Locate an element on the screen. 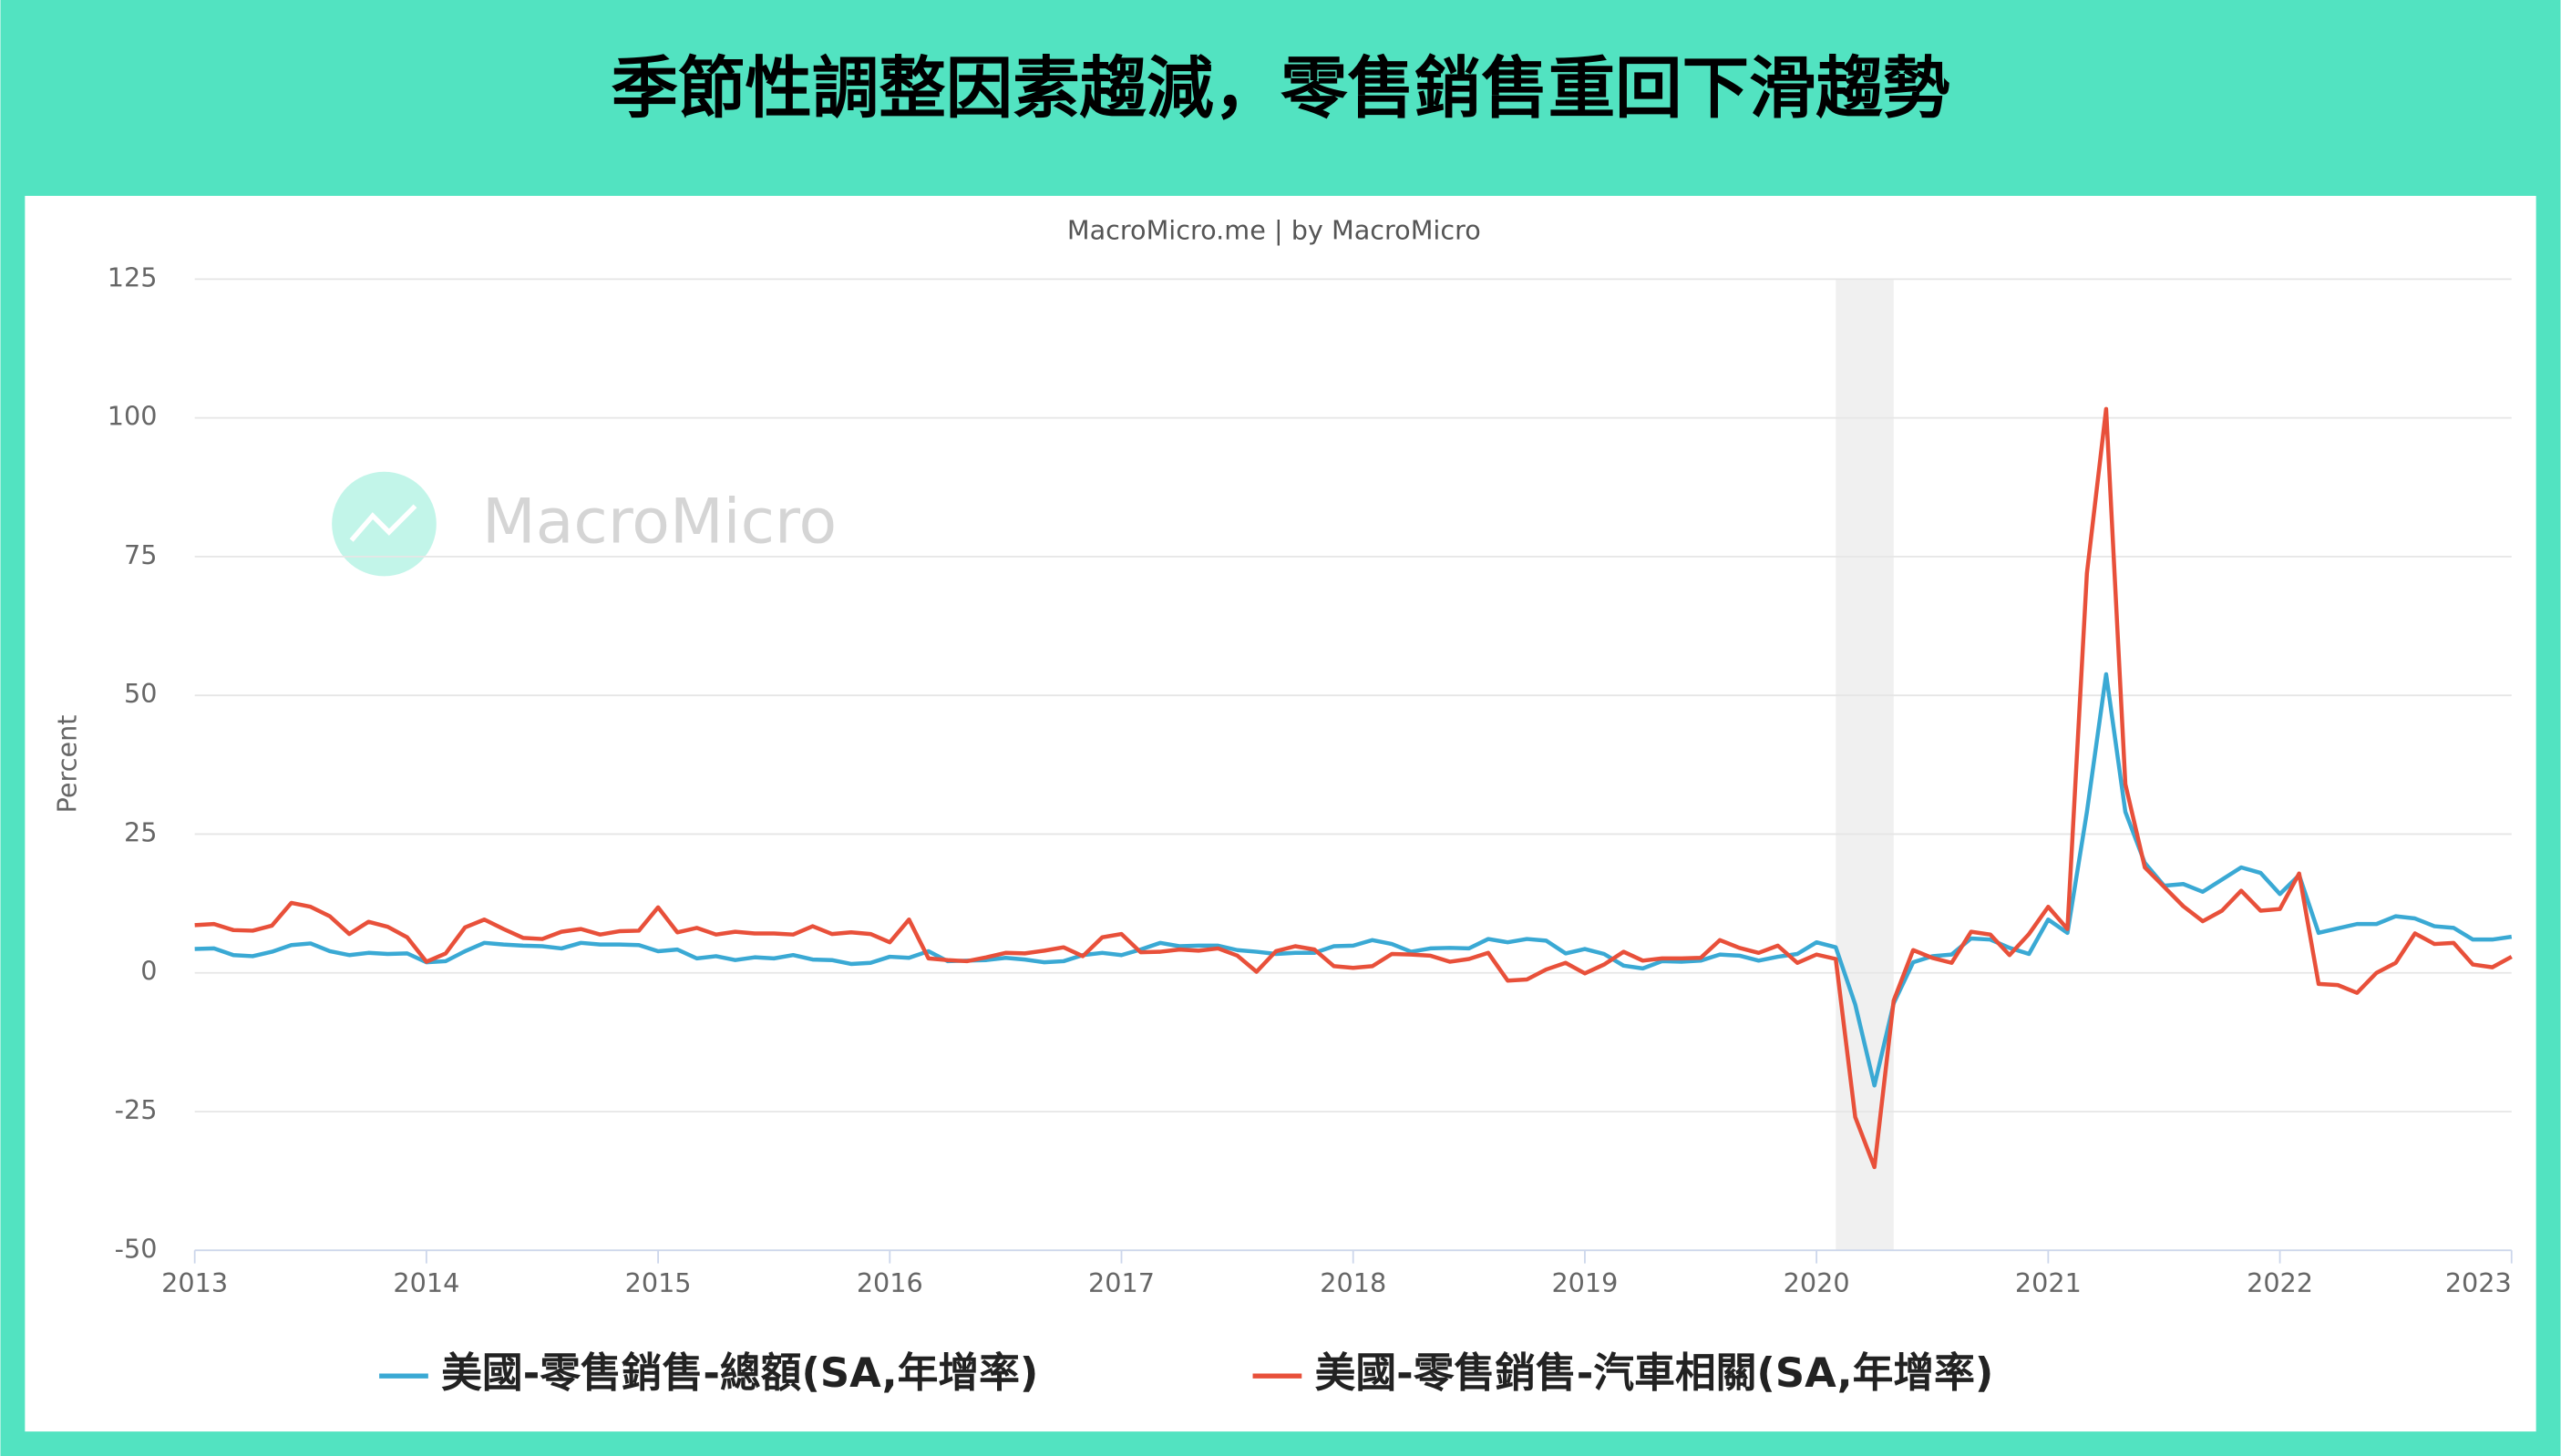  legend-label: 美國-零售銷售-汽車相關(SA,年增率) is located at coordinates (1655, 1372).